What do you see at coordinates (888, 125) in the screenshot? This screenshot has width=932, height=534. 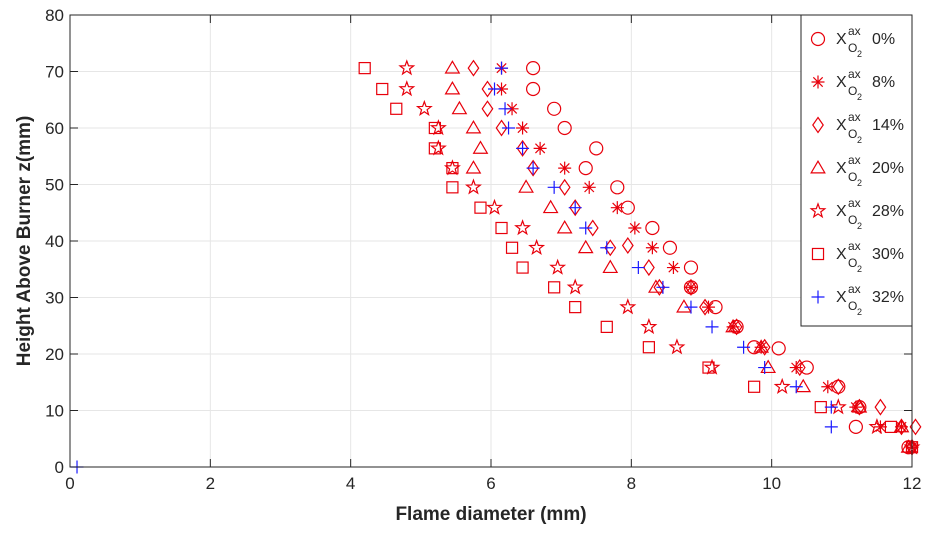 I see `legend-label: 14%` at bounding box center [888, 125].